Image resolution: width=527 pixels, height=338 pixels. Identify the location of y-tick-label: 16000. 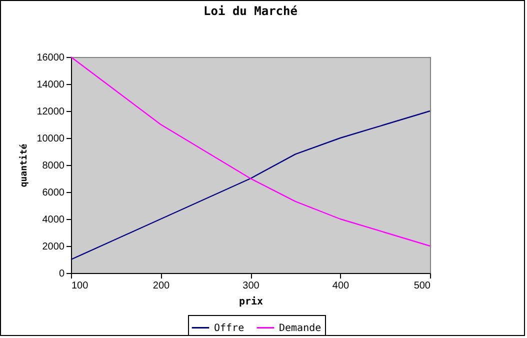
(50, 58).